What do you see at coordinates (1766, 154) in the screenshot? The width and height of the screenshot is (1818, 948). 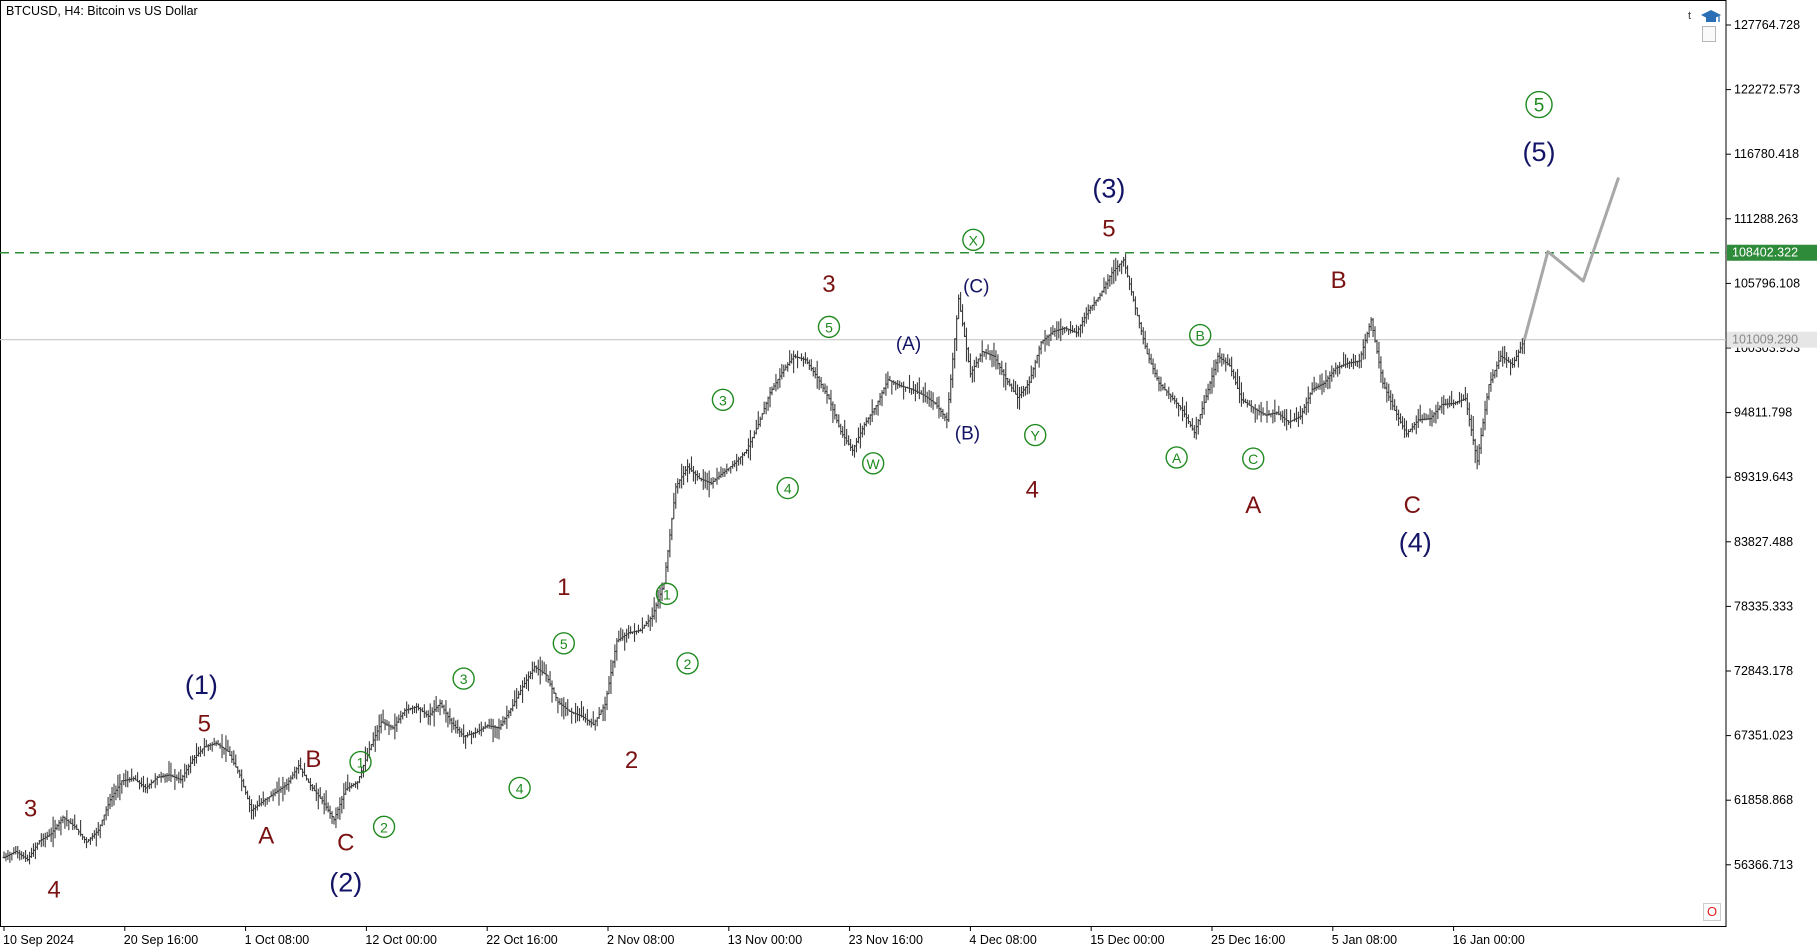 I see `y-tick-label: 116780.418` at bounding box center [1766, 154].